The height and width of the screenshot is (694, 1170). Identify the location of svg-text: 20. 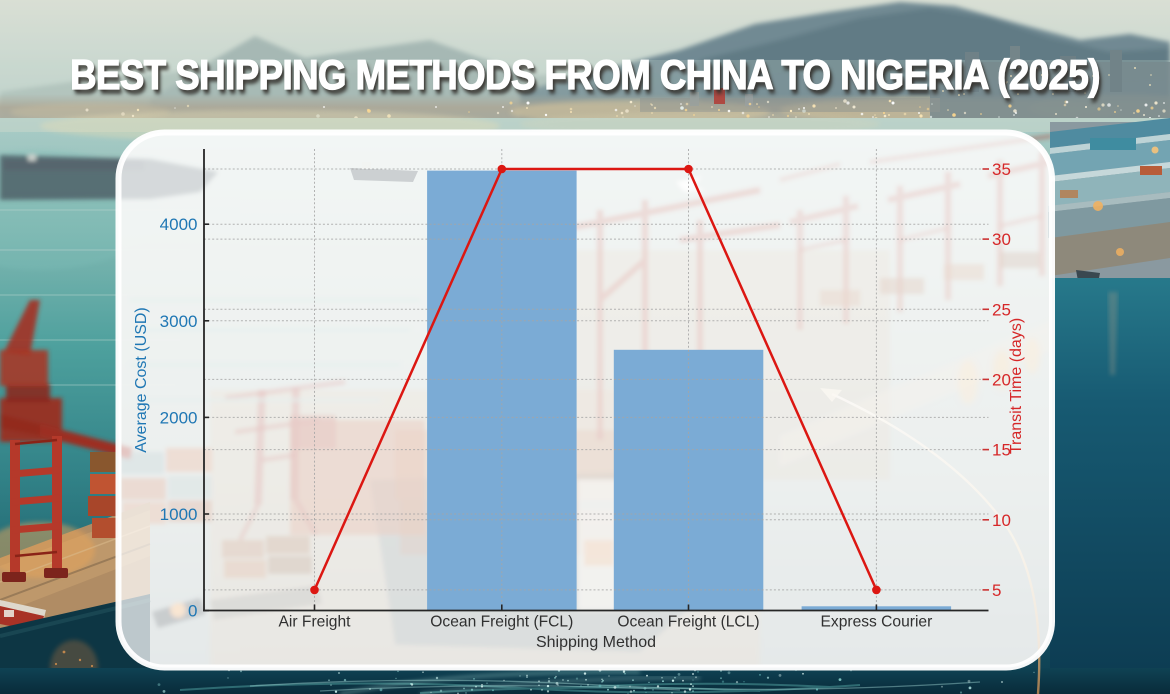
(1001, 379).